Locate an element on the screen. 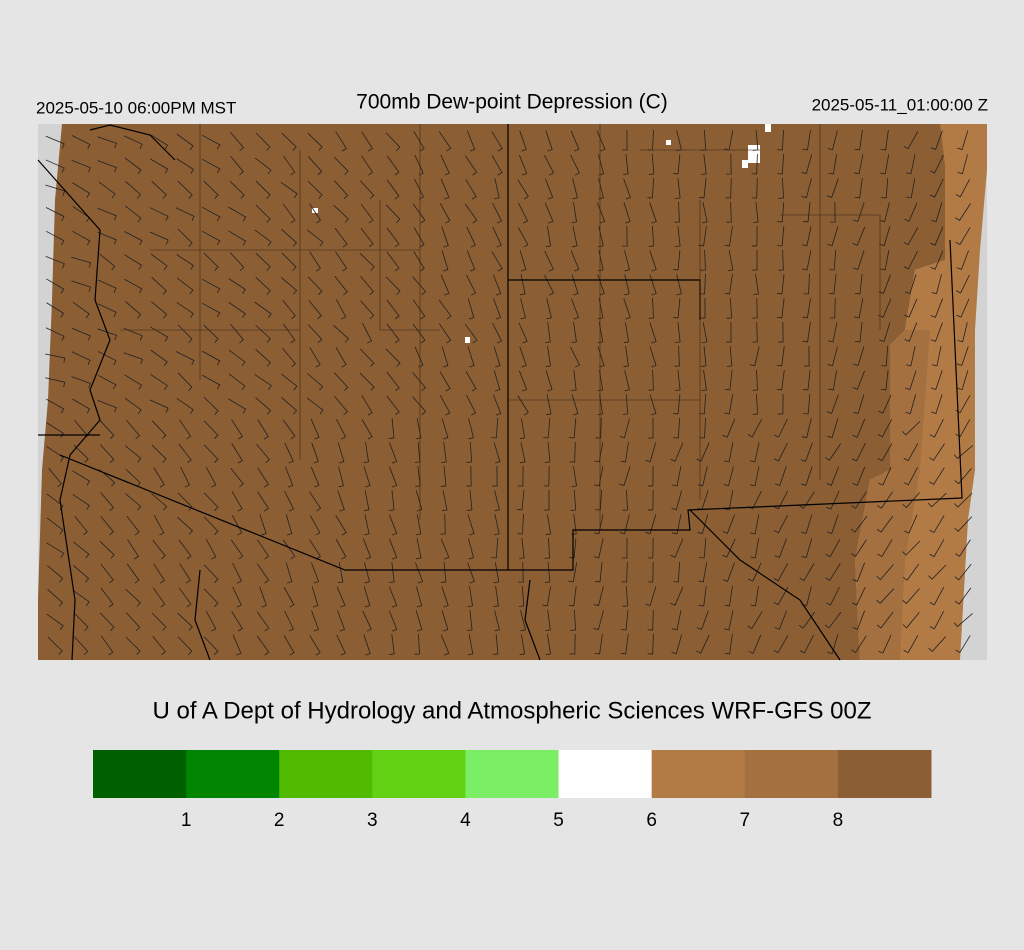  colorbar-label: 5 is located at coordinates (558, 820).